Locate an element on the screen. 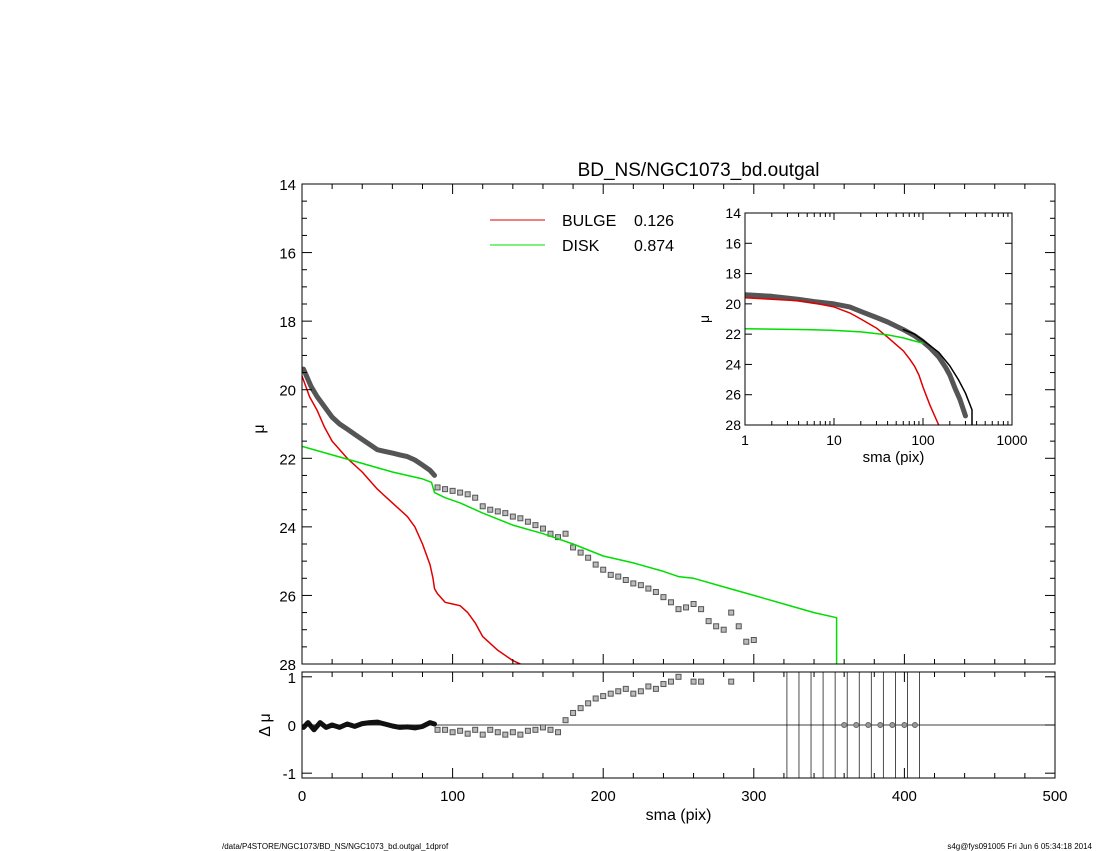 The height and width of the screenshot is (851, 1100). inset-ytick-label: 14 is located at coordinates (733, 213).